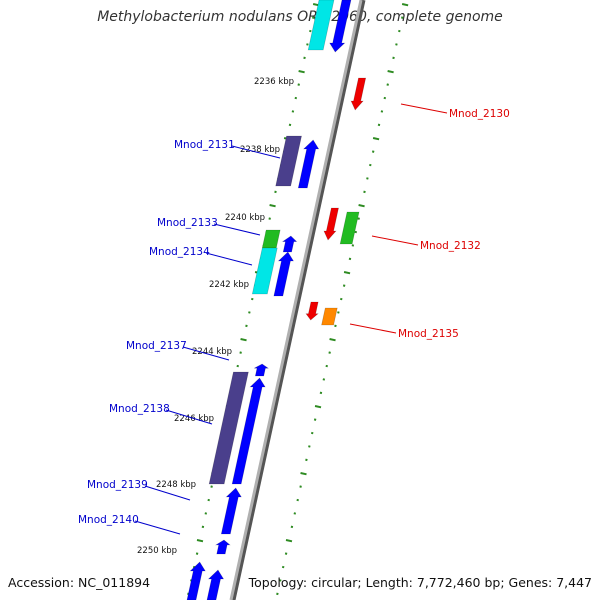 The height and width of the screenshot is (600, 600). Describe the element at coordinates (321, 25) in the screenshot. I see `cds-feature-cyan-top` at that location.